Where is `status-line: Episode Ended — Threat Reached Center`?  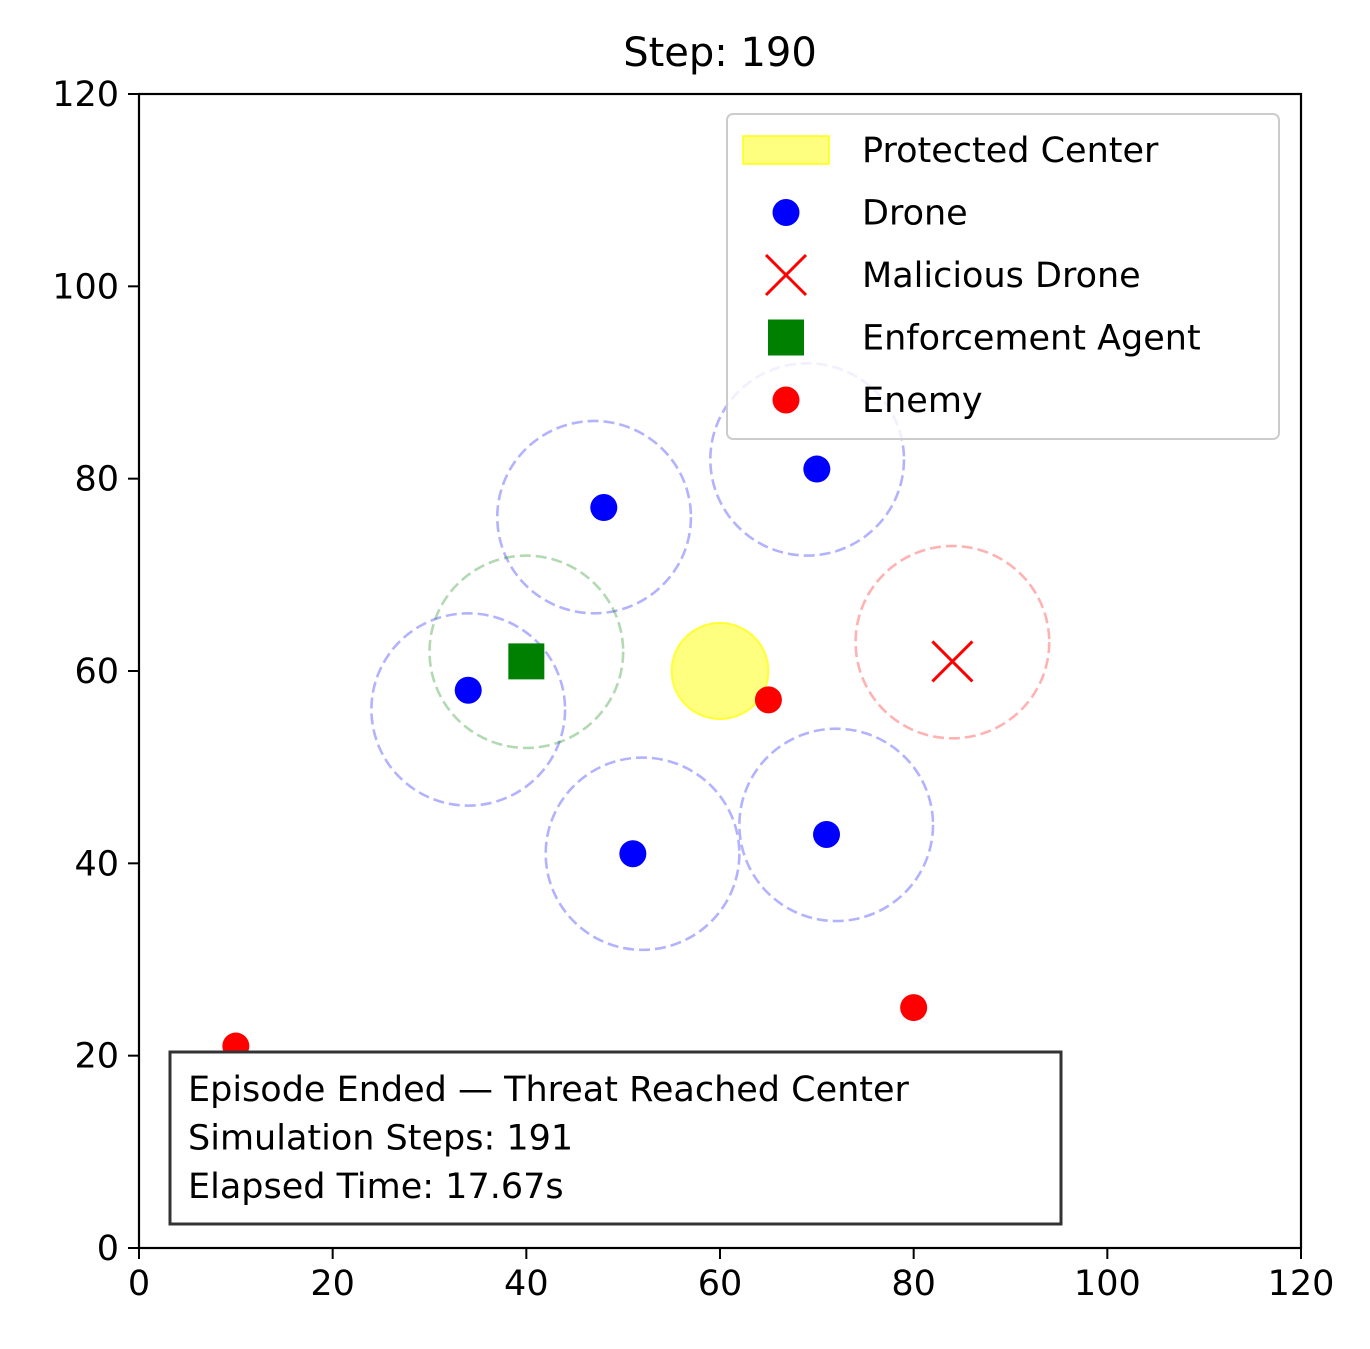 status-line: Episode Ended — Threat Reached Center is located at coordinates (549, 1090).